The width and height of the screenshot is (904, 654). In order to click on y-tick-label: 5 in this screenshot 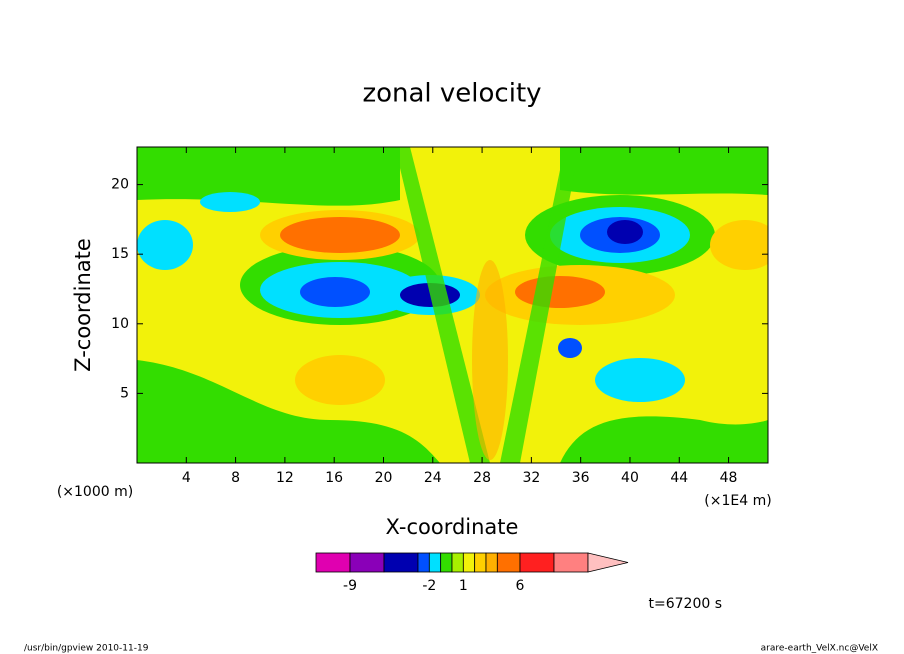, I will do `click(124, 393)`.